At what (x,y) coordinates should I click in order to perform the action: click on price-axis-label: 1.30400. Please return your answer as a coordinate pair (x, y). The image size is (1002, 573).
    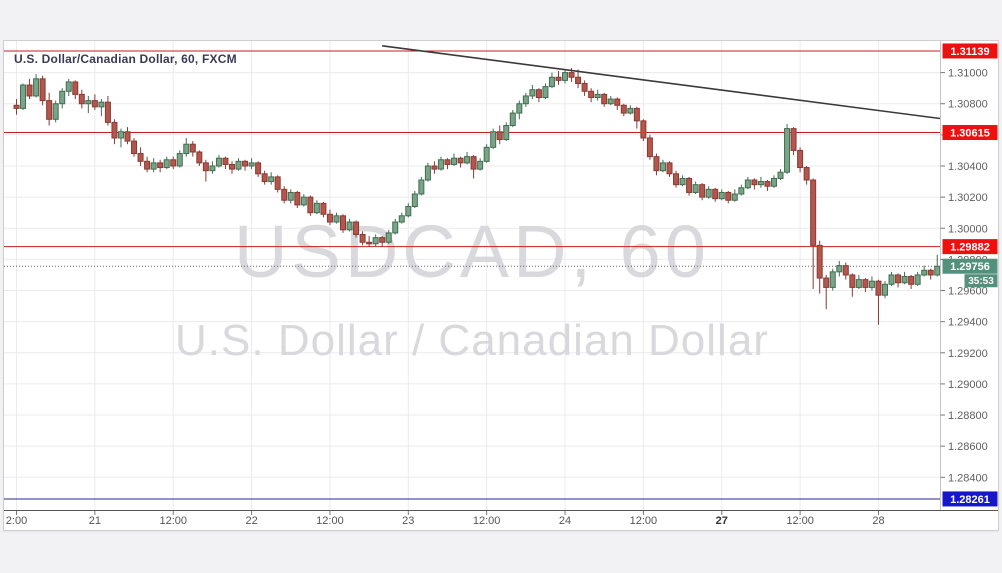
    Looking at the image, I should click on (968, 167).